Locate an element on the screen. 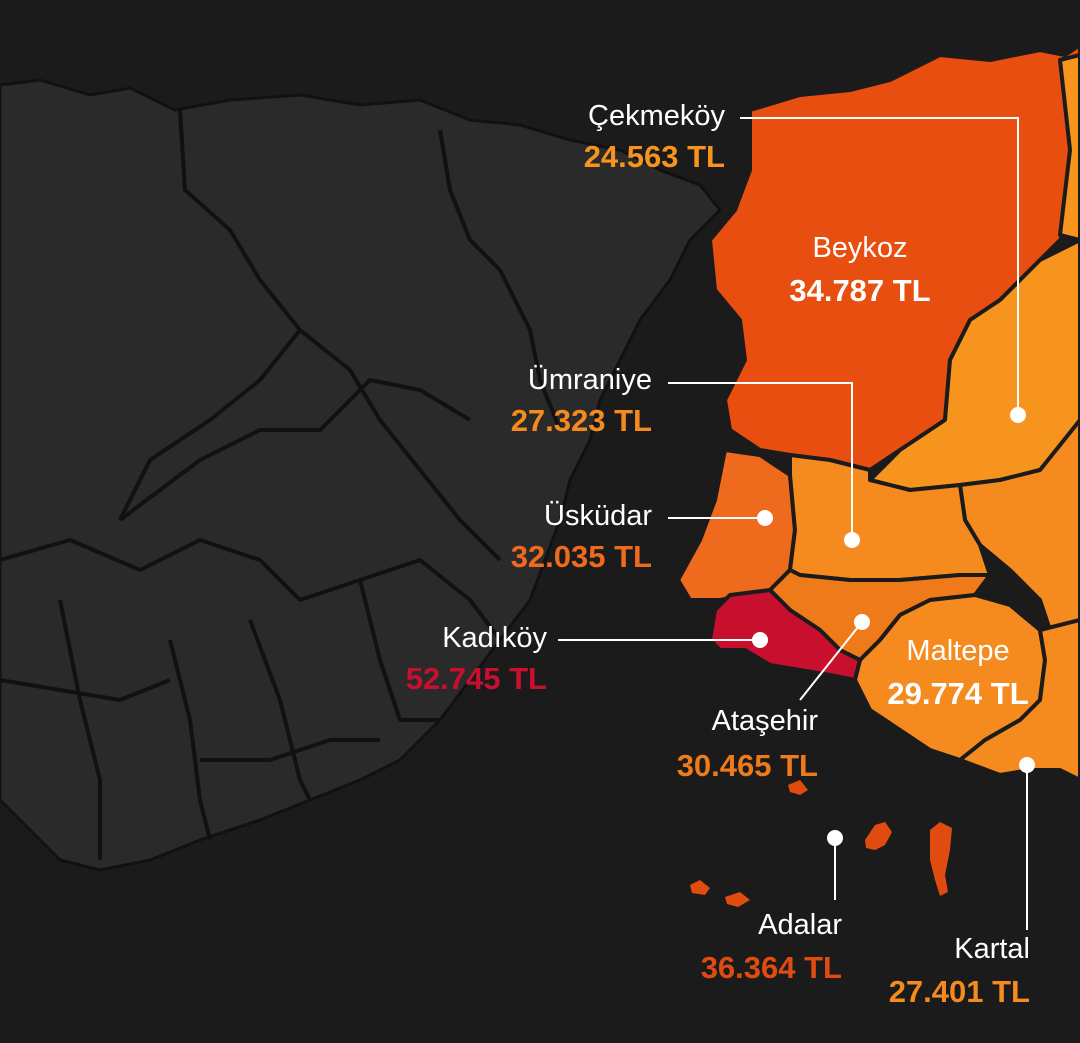 Image resolution: width=1080 pixels, height=1043 pixels. region-east-strip is located at coordinates (1069, 147).